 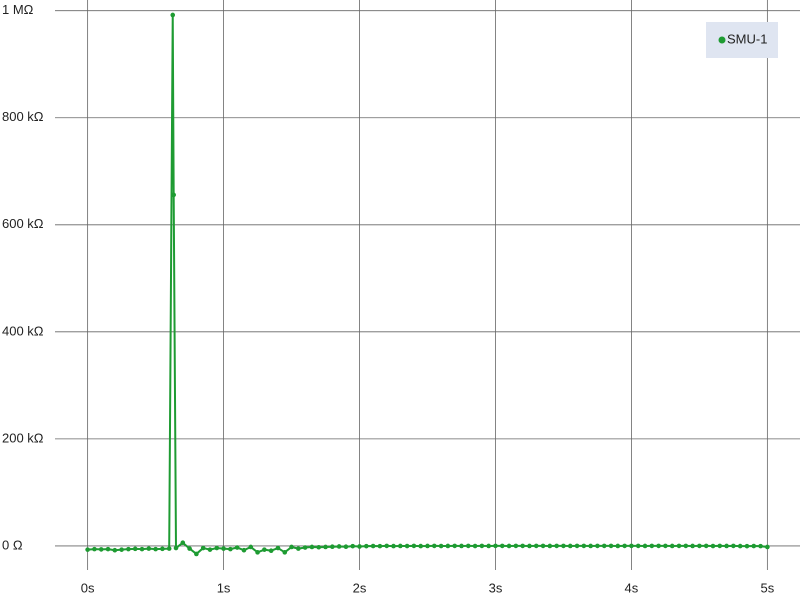 I want to click on y-tick-label: 600 kΩ, so click(x=23, y=223).